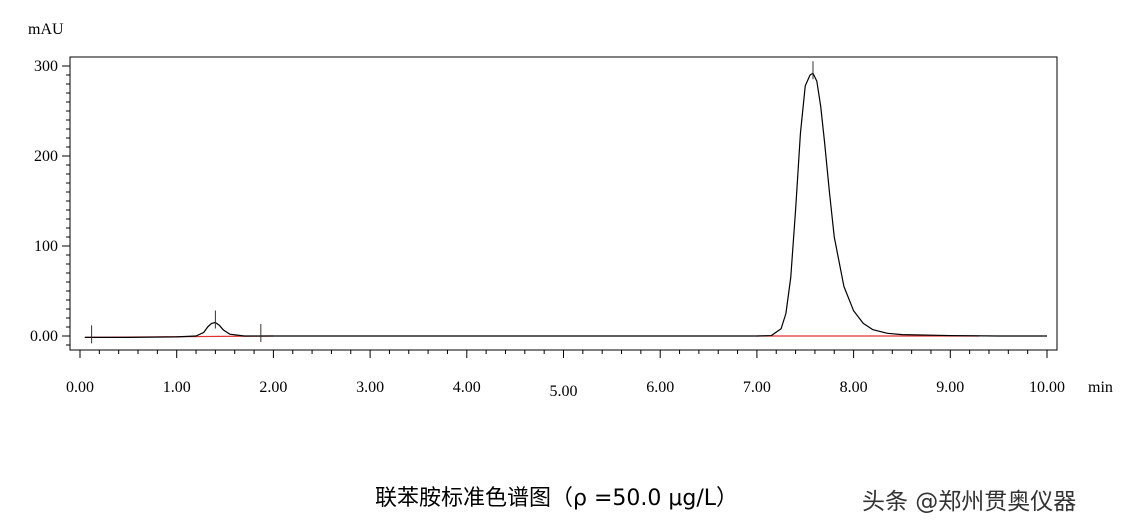  What do you see at coordinates (467, 387) in the screenshot?
I see `x-tick-label: 4.00` at bounding box center [467, 387].